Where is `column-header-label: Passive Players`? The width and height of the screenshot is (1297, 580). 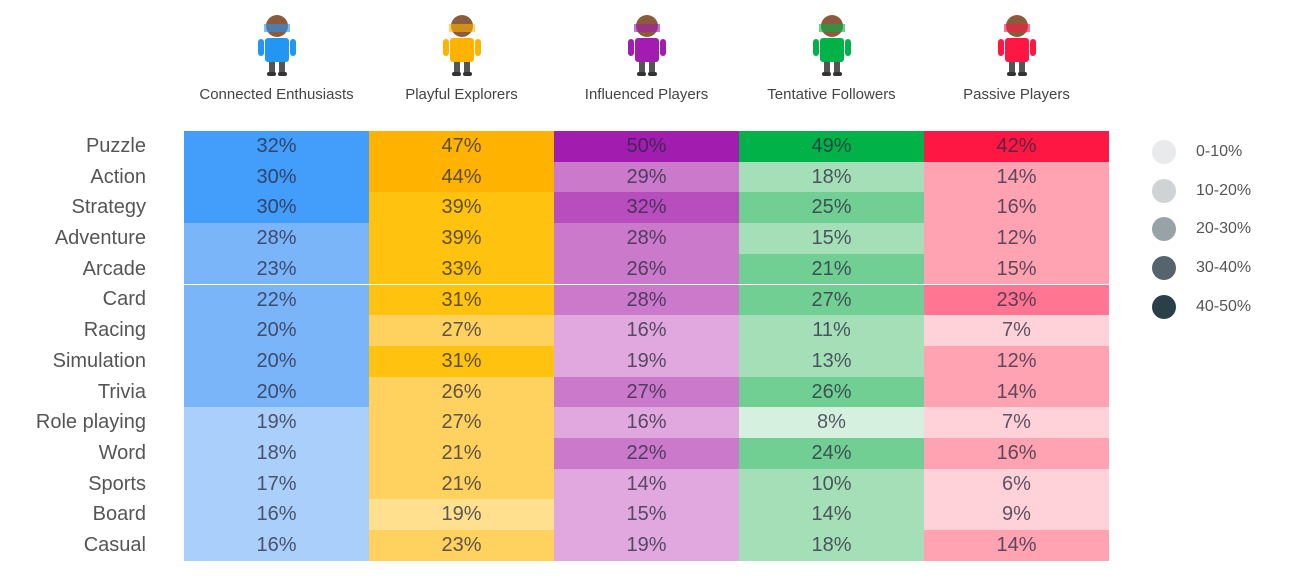 column-header-label: Passive Players is located at coordinates (1016, 94).